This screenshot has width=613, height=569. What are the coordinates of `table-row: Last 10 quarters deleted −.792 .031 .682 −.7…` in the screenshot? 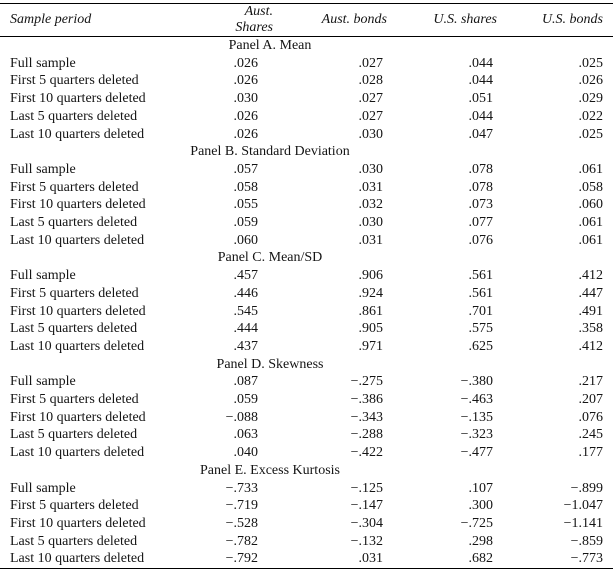 It's located at (306, 559).